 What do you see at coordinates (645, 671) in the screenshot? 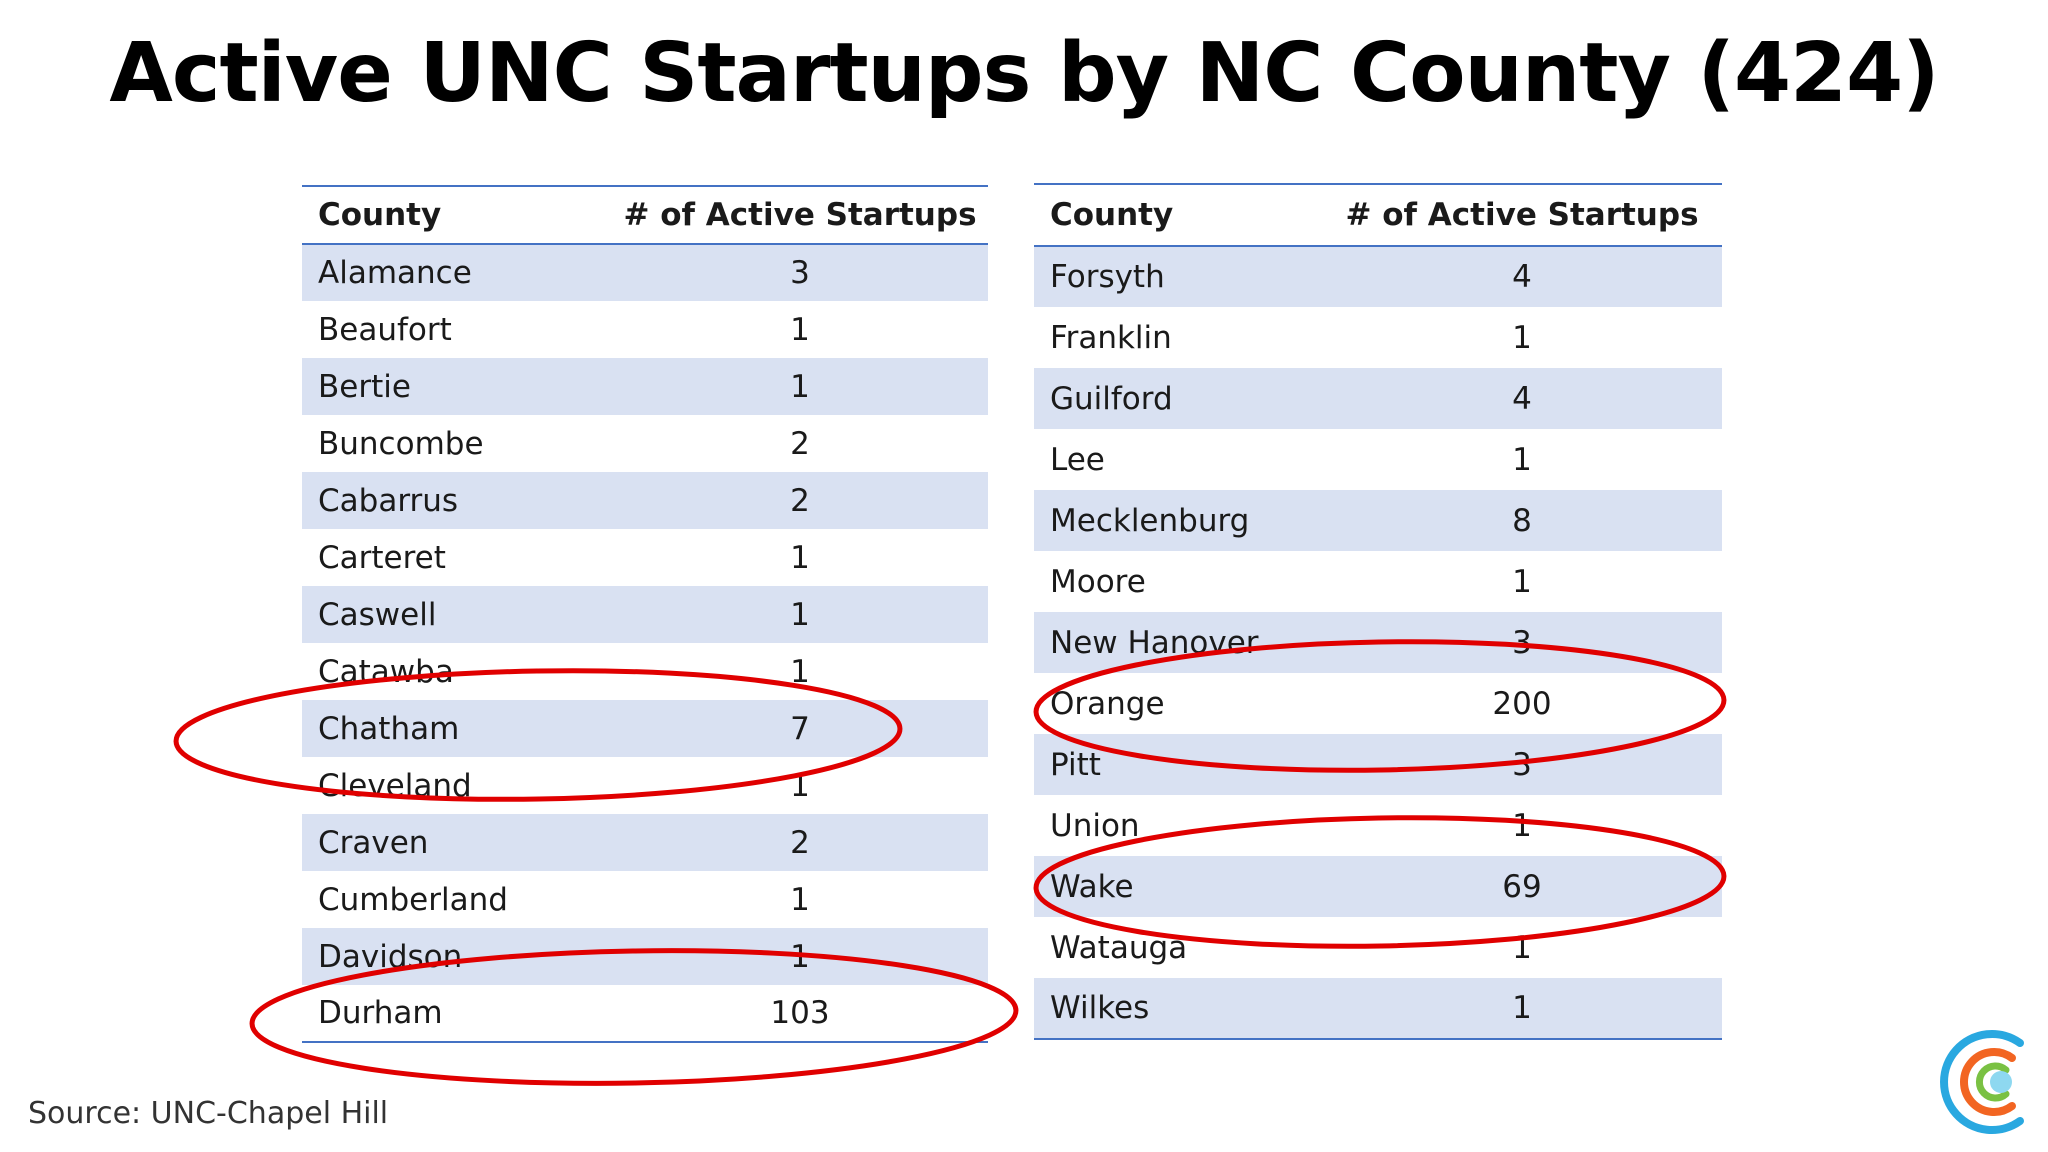
I see `table-row: Catawba 1` at bounding box center [645, 671].